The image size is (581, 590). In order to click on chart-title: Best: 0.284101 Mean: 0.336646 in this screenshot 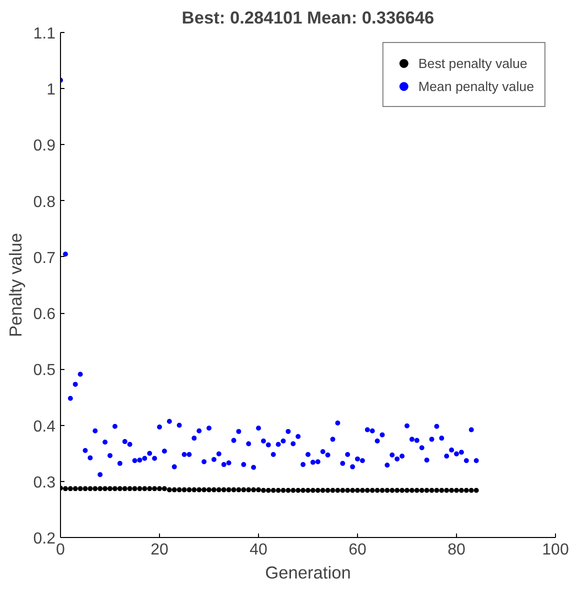, I will do `click(308, 18)`.